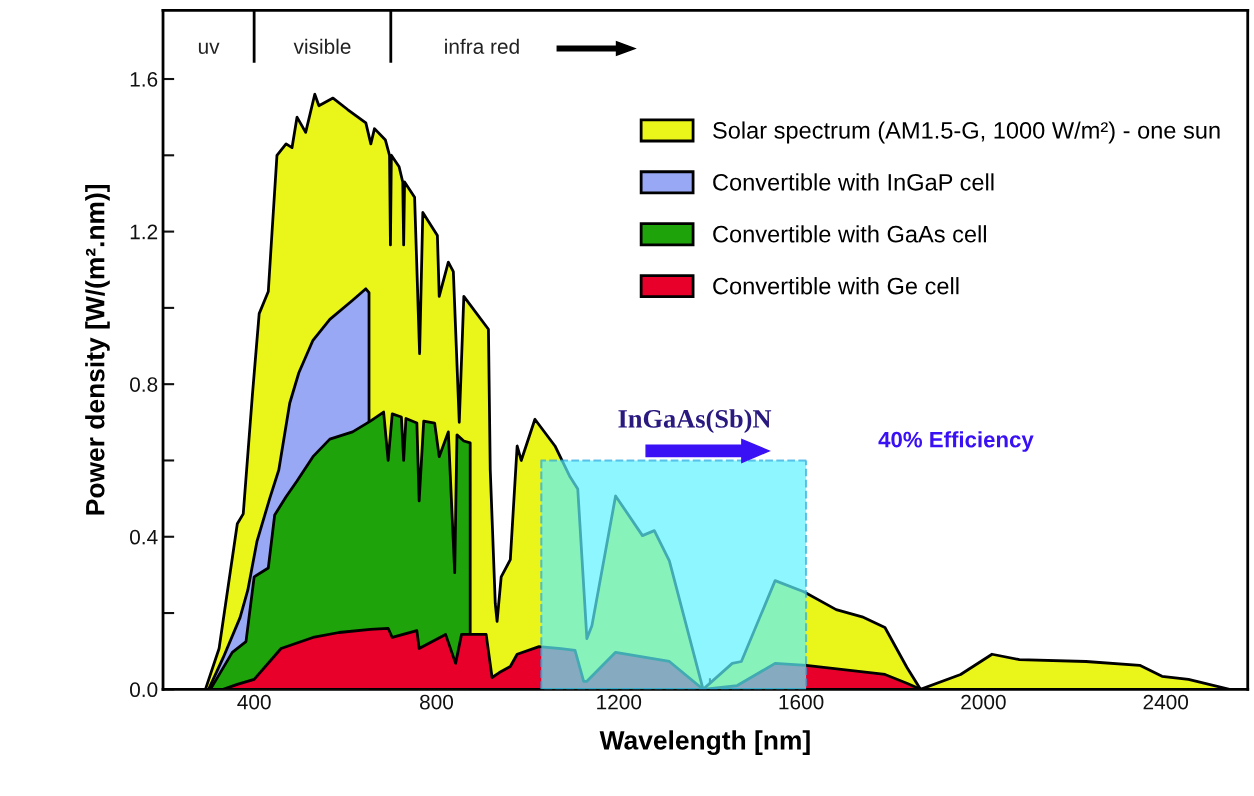  I want to click on legend-label: Convertible with InGaP cell, so click(853, 182).